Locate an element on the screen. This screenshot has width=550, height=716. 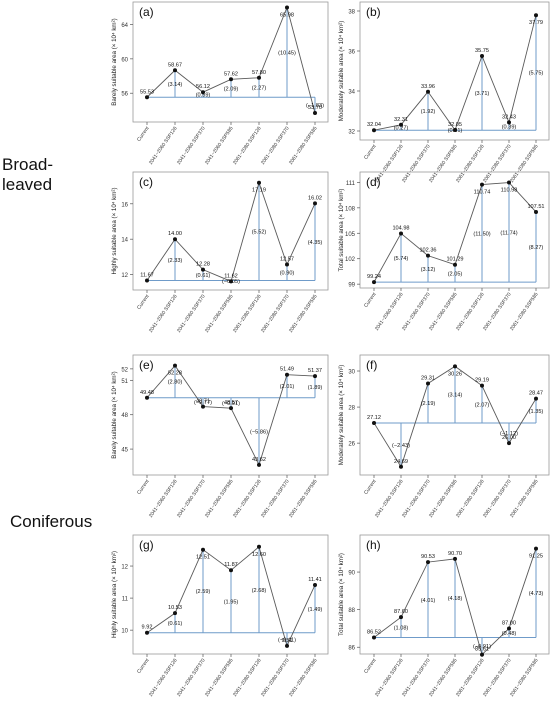
value-label: 14.00 is located at coordinates (175, 234).